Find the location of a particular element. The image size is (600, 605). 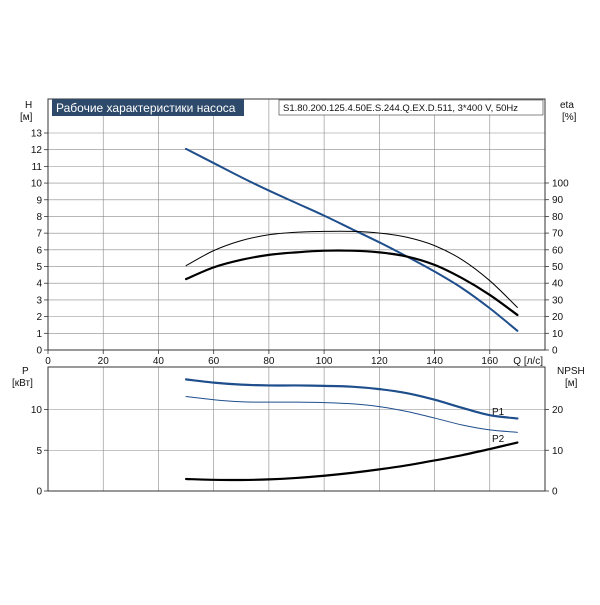

bottom-panel-ticks: 0 5 10 0 10 20 is located at coordinates (297, 451).